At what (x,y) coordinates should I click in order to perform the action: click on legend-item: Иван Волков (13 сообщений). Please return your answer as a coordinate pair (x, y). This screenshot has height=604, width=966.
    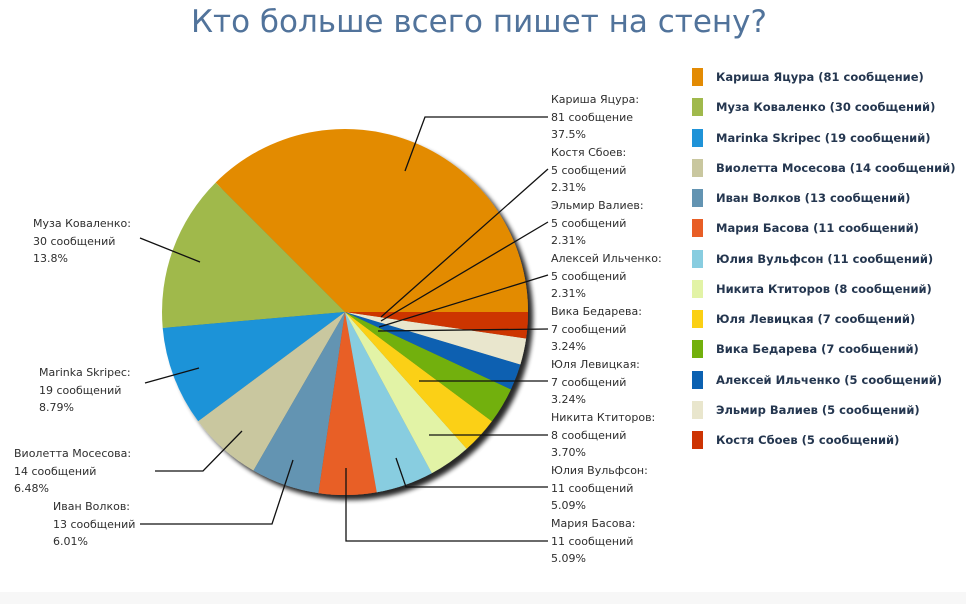
    Looking at the image, I should click on (827, 198).